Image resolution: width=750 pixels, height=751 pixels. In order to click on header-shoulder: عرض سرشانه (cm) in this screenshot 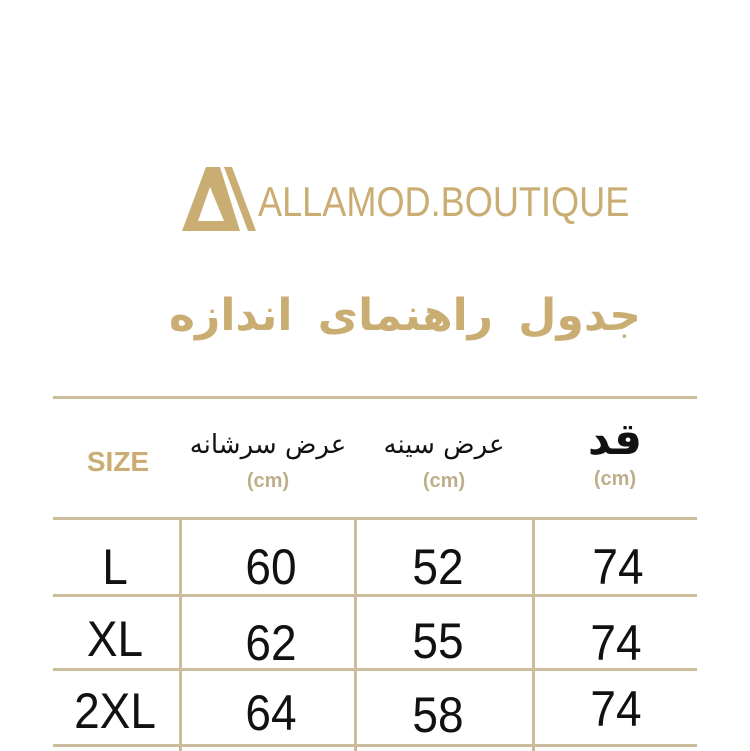, I will do `click(268, 461)`.